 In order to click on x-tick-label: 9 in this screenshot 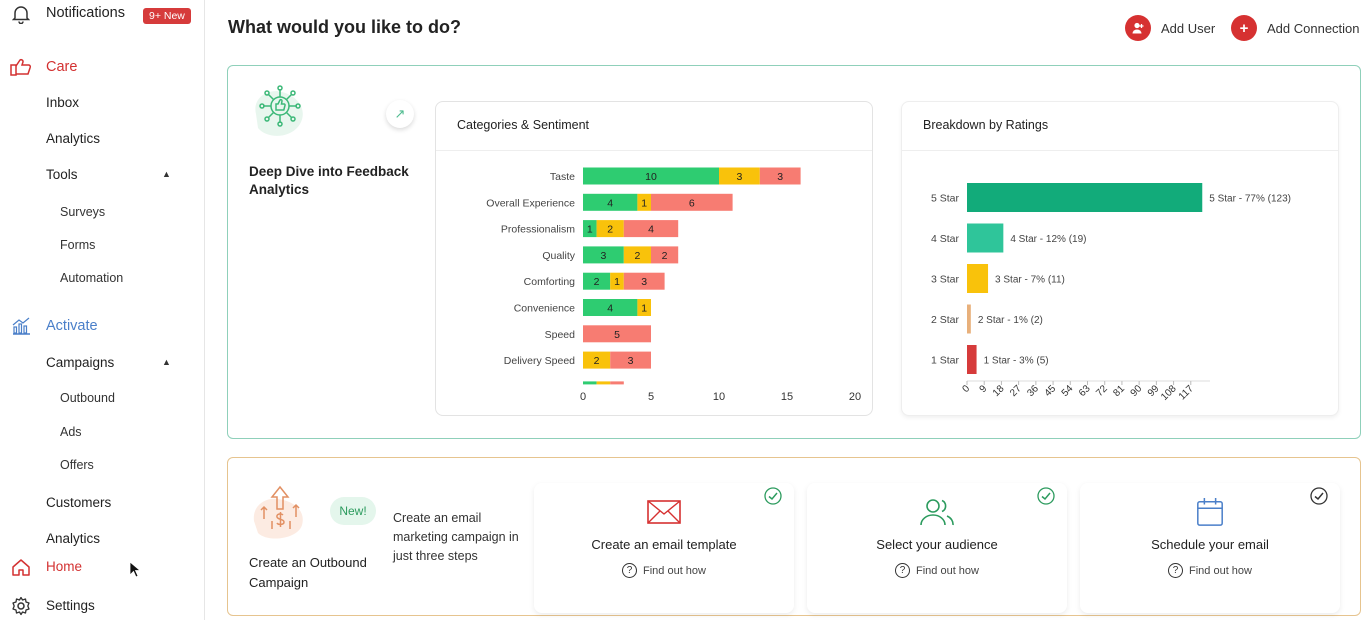, I will do `click(984, 389)`.